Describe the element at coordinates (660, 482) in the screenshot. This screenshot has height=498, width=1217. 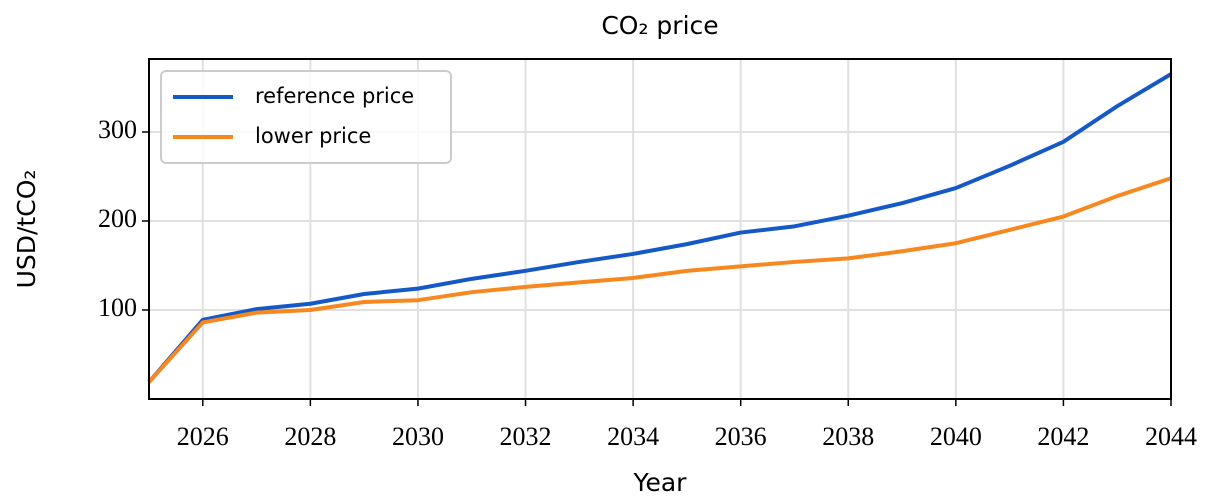
I see `x-axis-label: Year` at that location.